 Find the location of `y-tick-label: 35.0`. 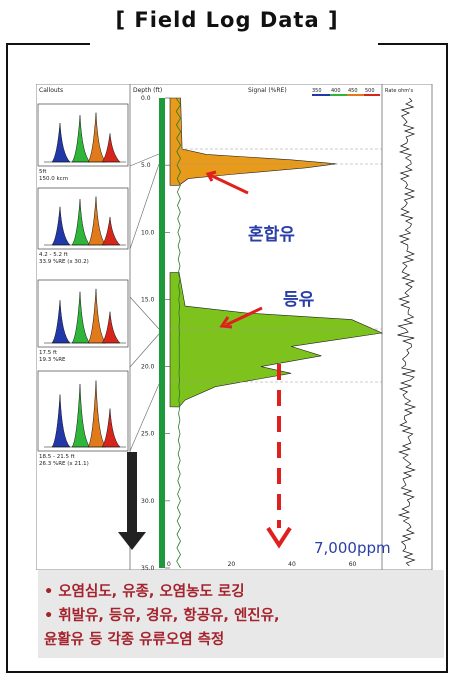

y-tick-label: 35.0 is located at coordinates (148, 567).